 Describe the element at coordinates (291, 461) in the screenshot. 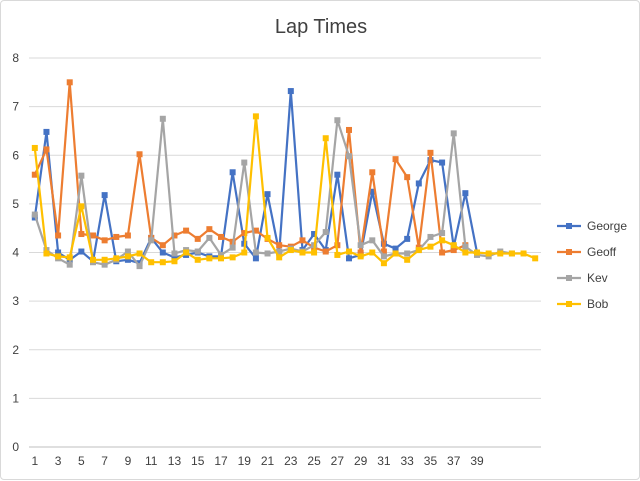

I see `x-tick-label: 23` at that location.